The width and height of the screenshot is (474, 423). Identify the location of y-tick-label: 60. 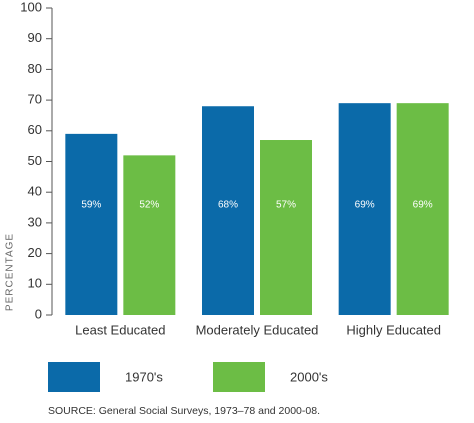
(35, 129).